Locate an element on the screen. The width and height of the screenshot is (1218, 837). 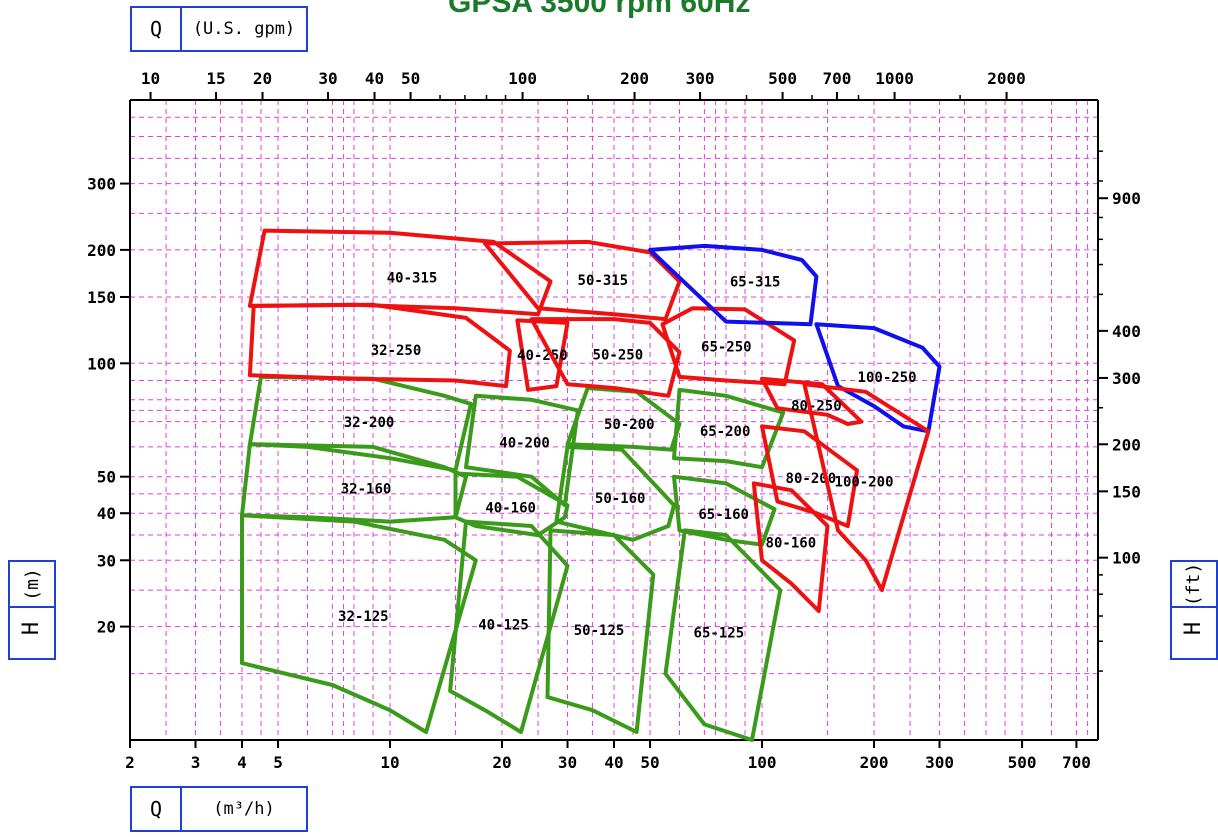
y-tick-label-left: 200 is located at coordinates (101, 250).